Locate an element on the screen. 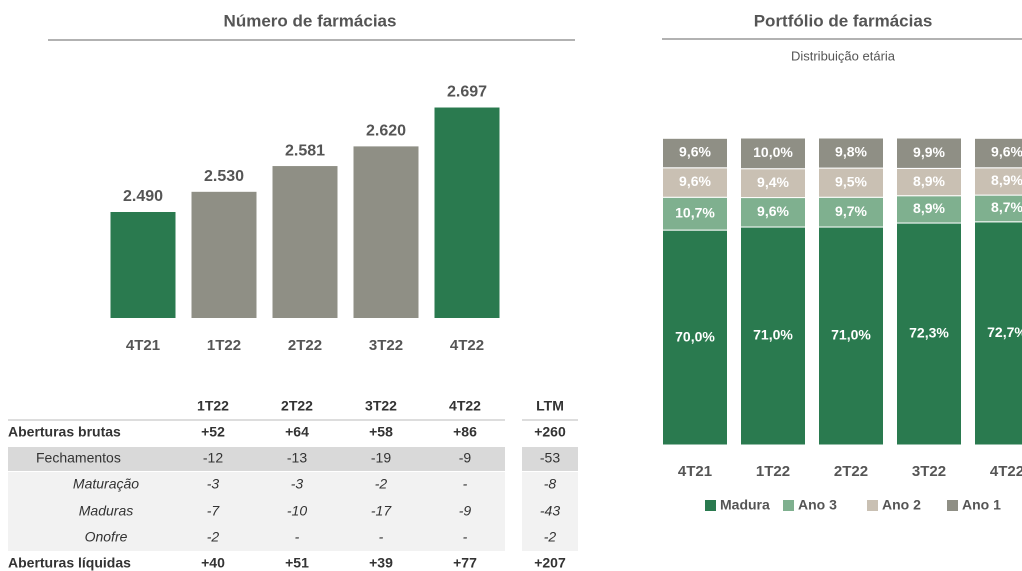 The image size is (1022, 571). value-label: 72,7% is located at coordinates (1004, 332).